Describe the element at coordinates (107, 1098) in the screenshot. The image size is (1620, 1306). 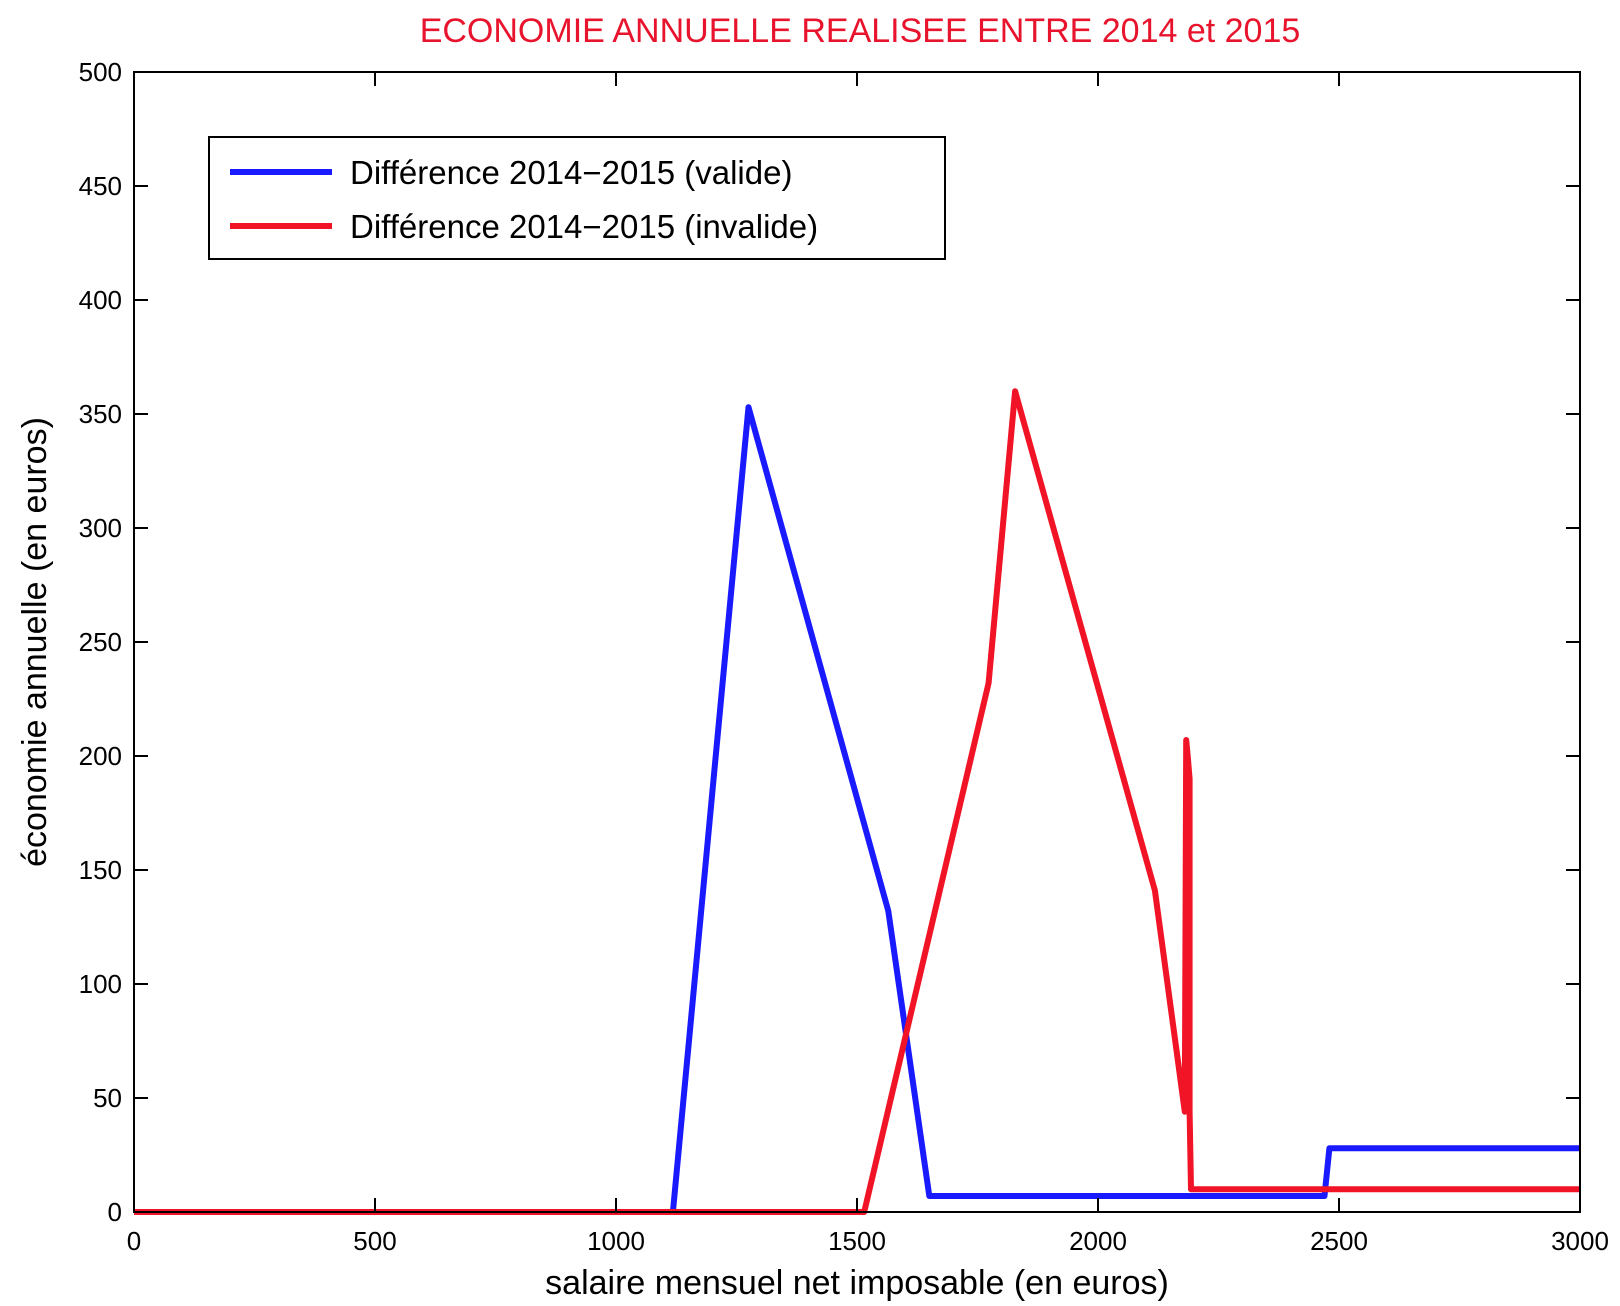
I see `y-tick-label: 50` at that location.